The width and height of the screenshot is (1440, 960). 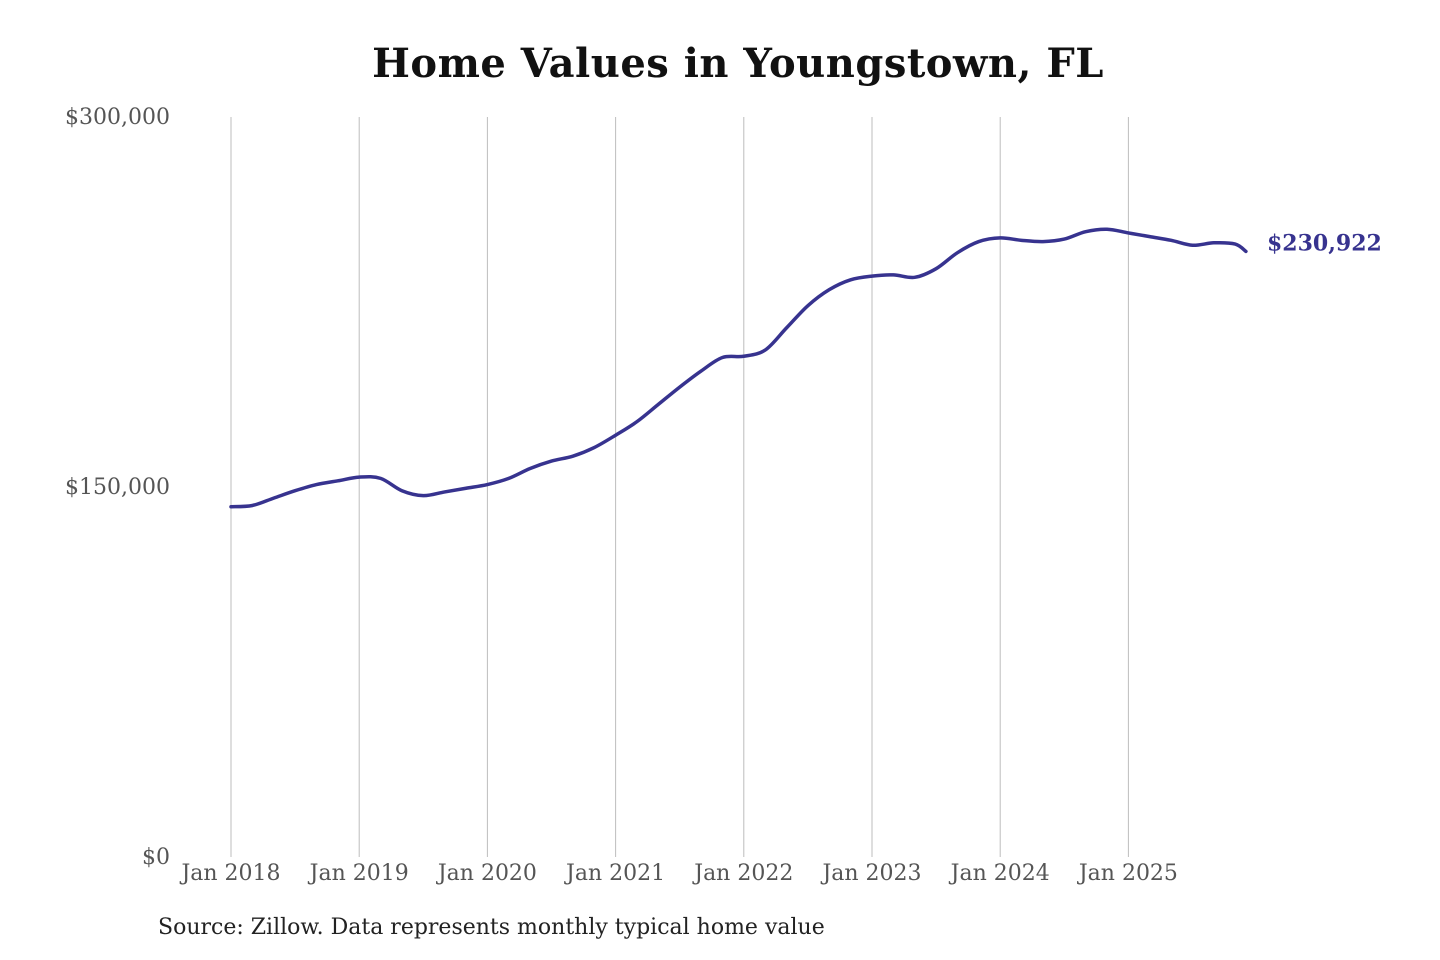 I want to click on y-axis-ticks: $0 $150,000 $300,000, so click(x=117, y=487).